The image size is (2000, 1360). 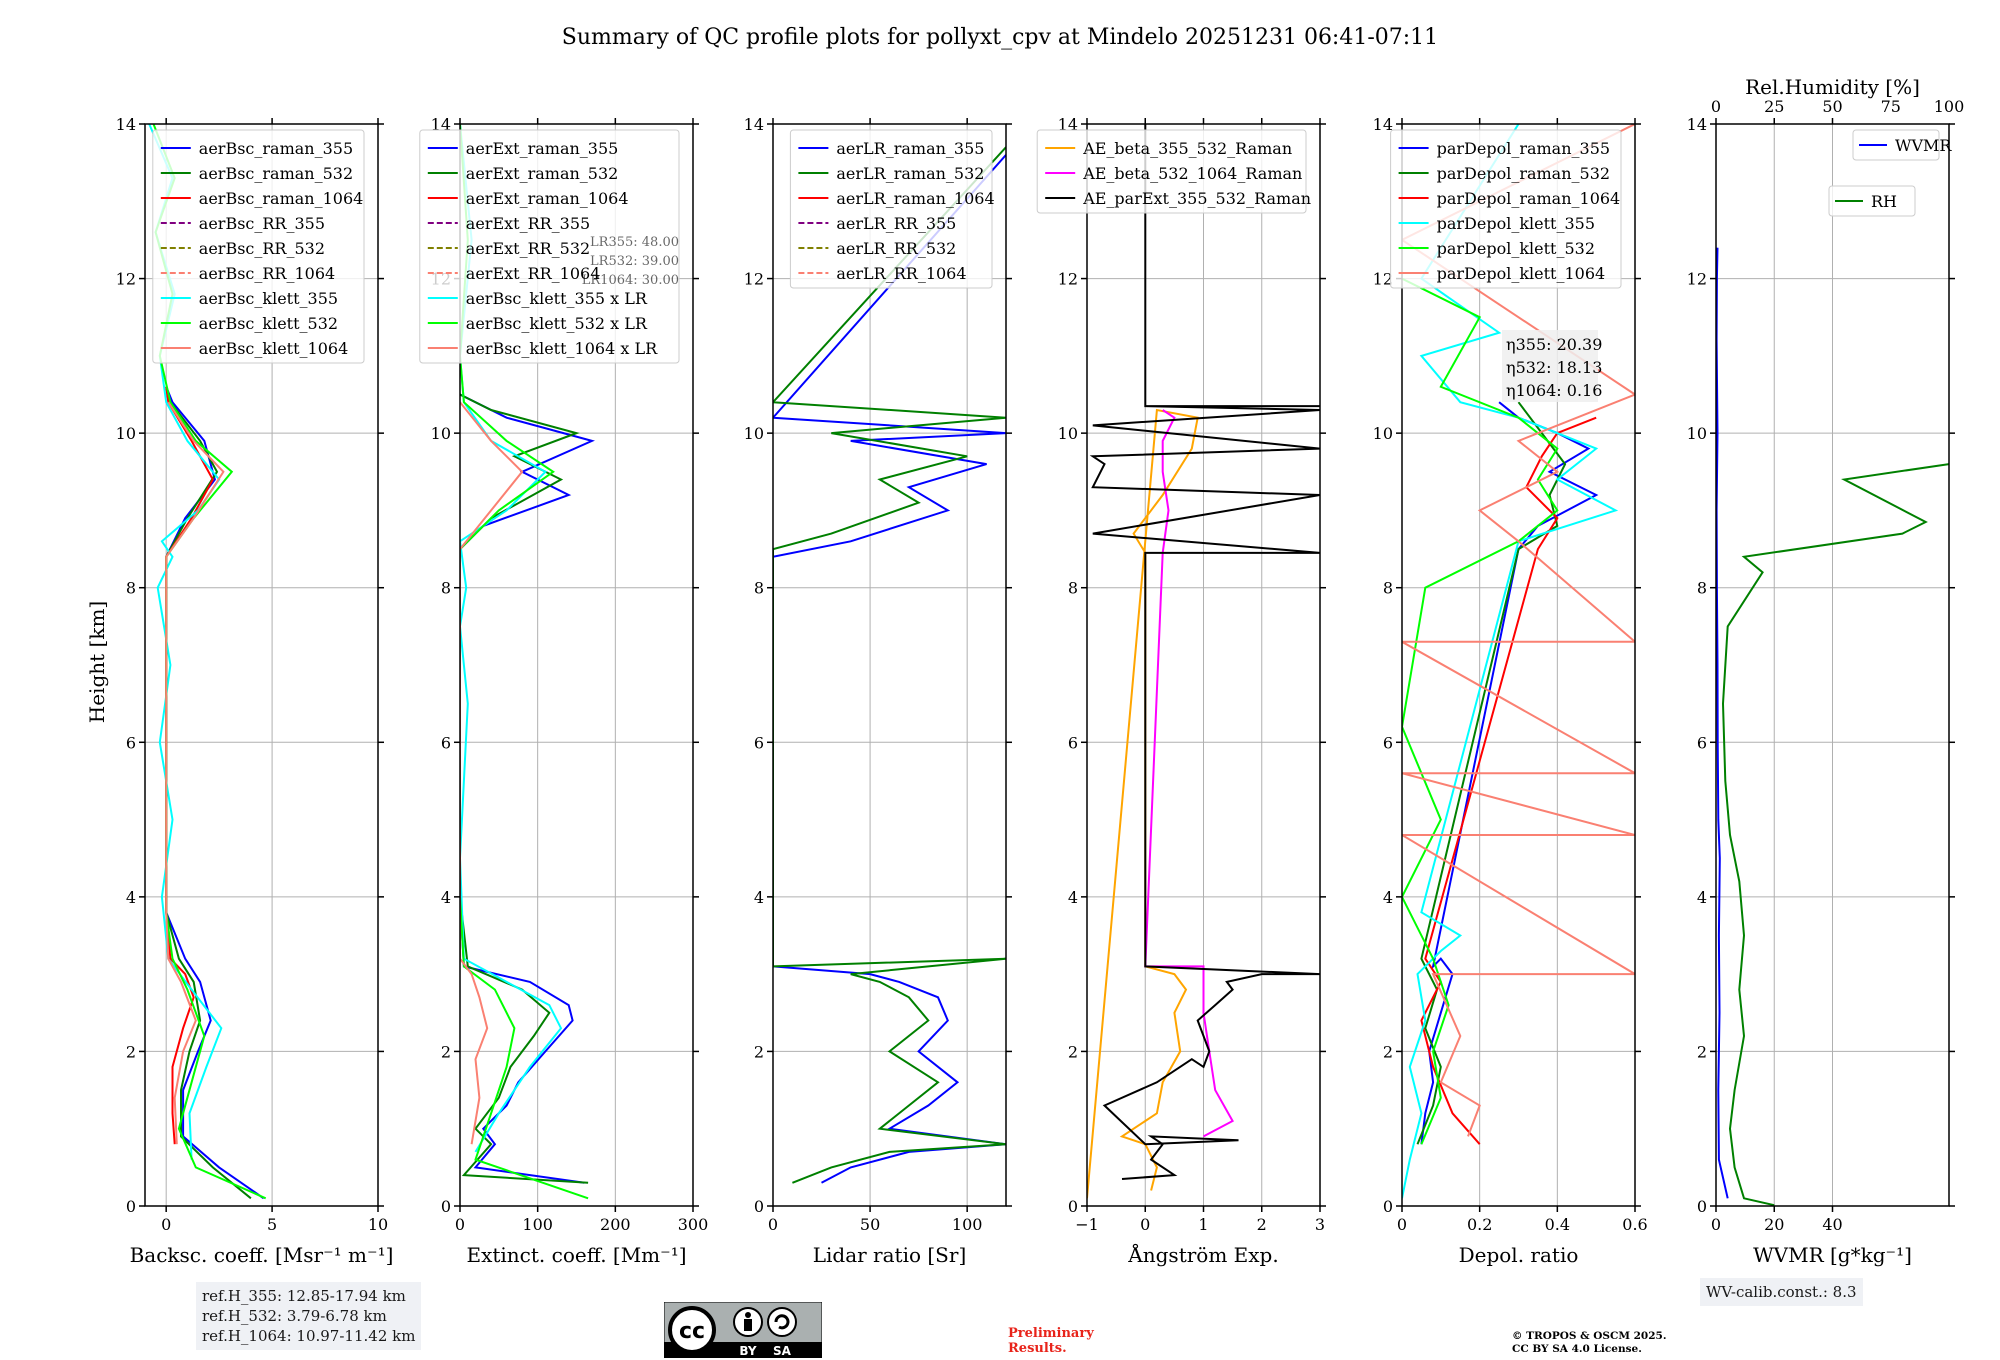 I want to click on eta-note: η1064: 0.16, so click(x=1554, y=390).